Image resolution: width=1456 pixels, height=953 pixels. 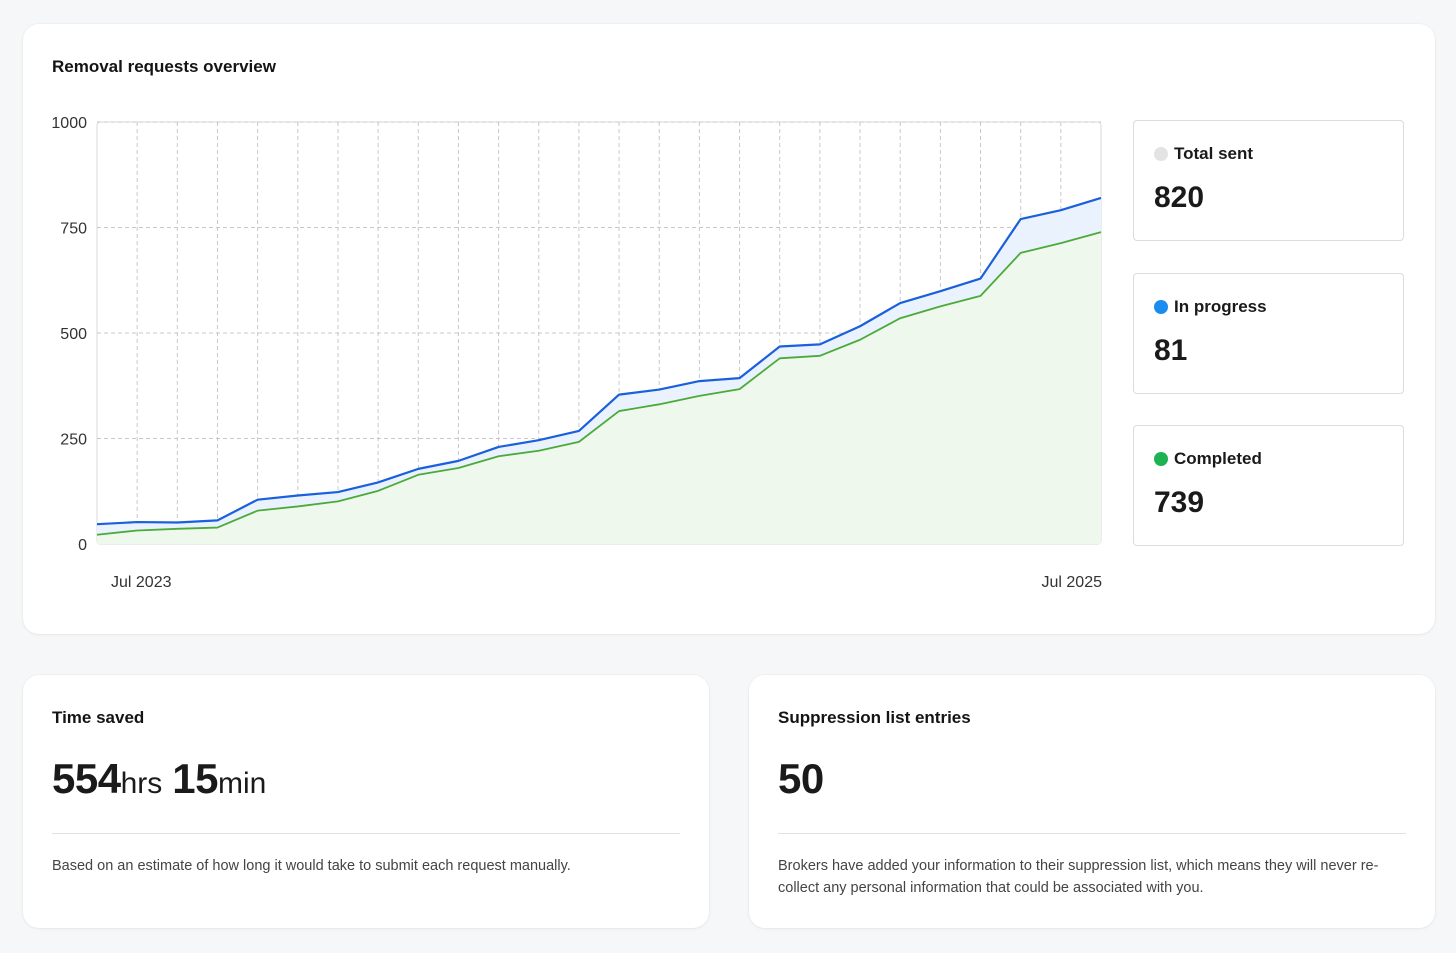 I want to click on chart-x-label-end: Jul 2025, so click(x=1072, y=582).